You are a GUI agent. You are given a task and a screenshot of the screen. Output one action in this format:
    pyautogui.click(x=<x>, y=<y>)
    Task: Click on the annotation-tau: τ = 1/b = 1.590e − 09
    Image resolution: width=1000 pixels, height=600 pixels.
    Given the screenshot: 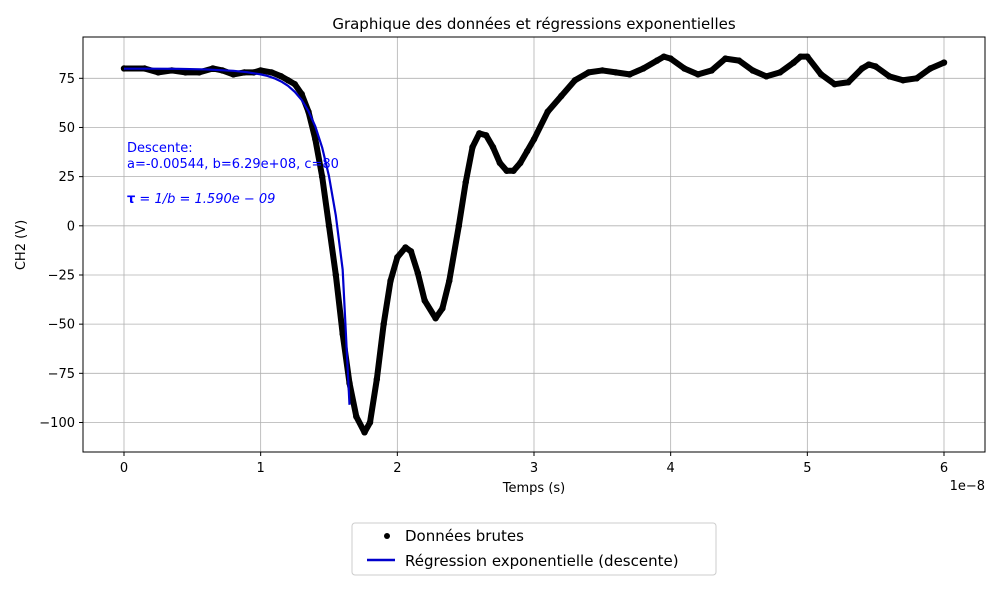 What is the action you would take?
    pyautogui.click(x=201, y=199)
    